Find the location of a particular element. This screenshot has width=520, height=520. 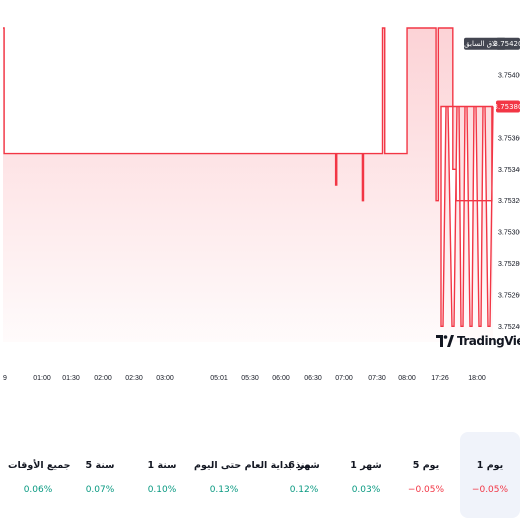

y-tick-label: 3.75240 is located at coordinates (509, 327).